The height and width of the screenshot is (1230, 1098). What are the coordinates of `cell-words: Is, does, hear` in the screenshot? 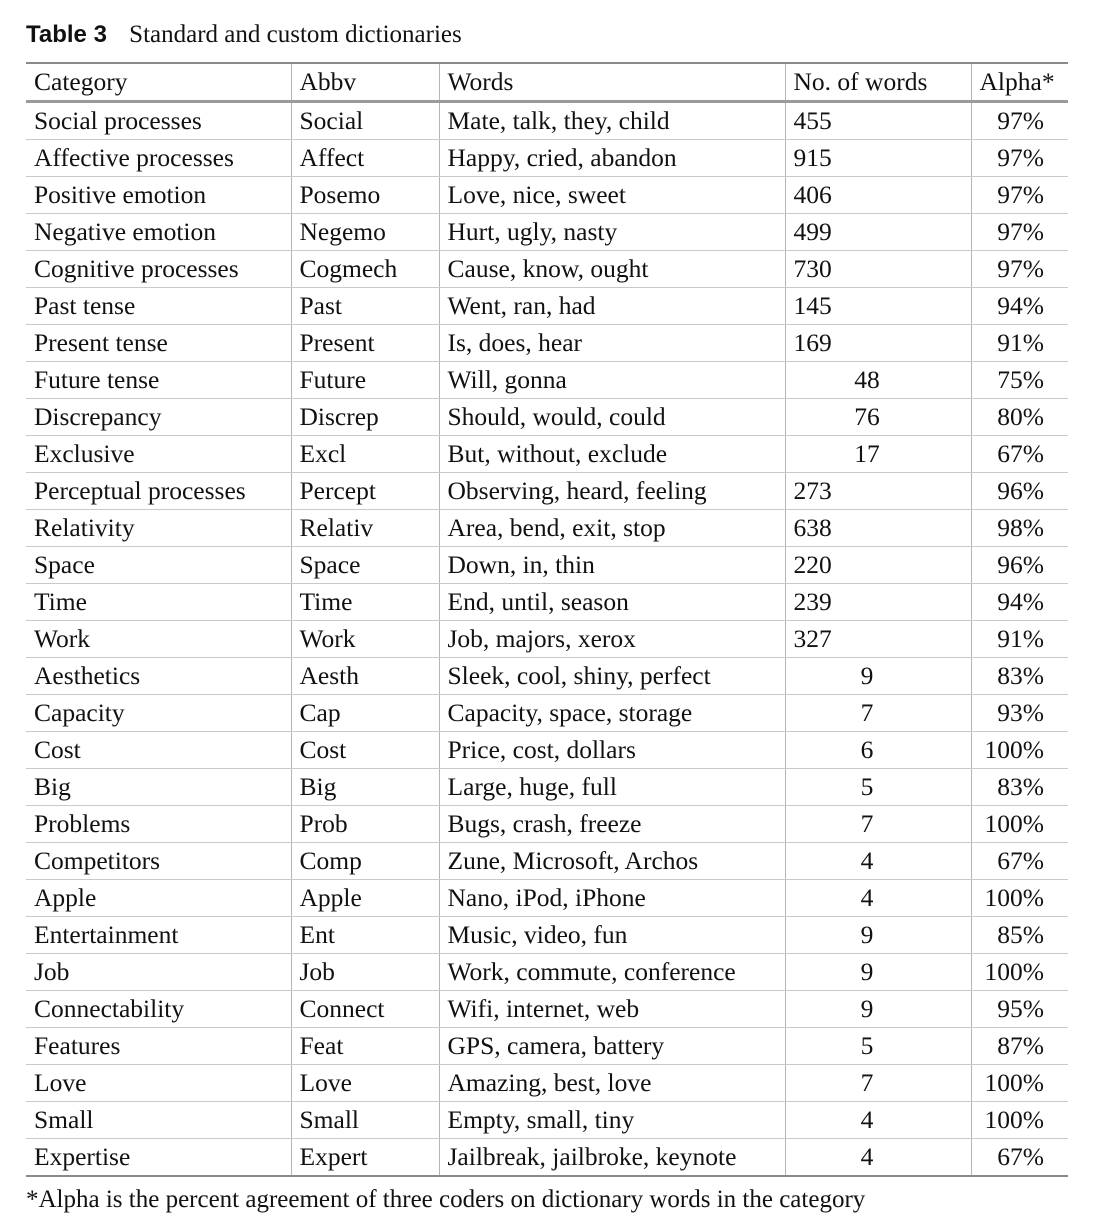 It's located at (611, 343).